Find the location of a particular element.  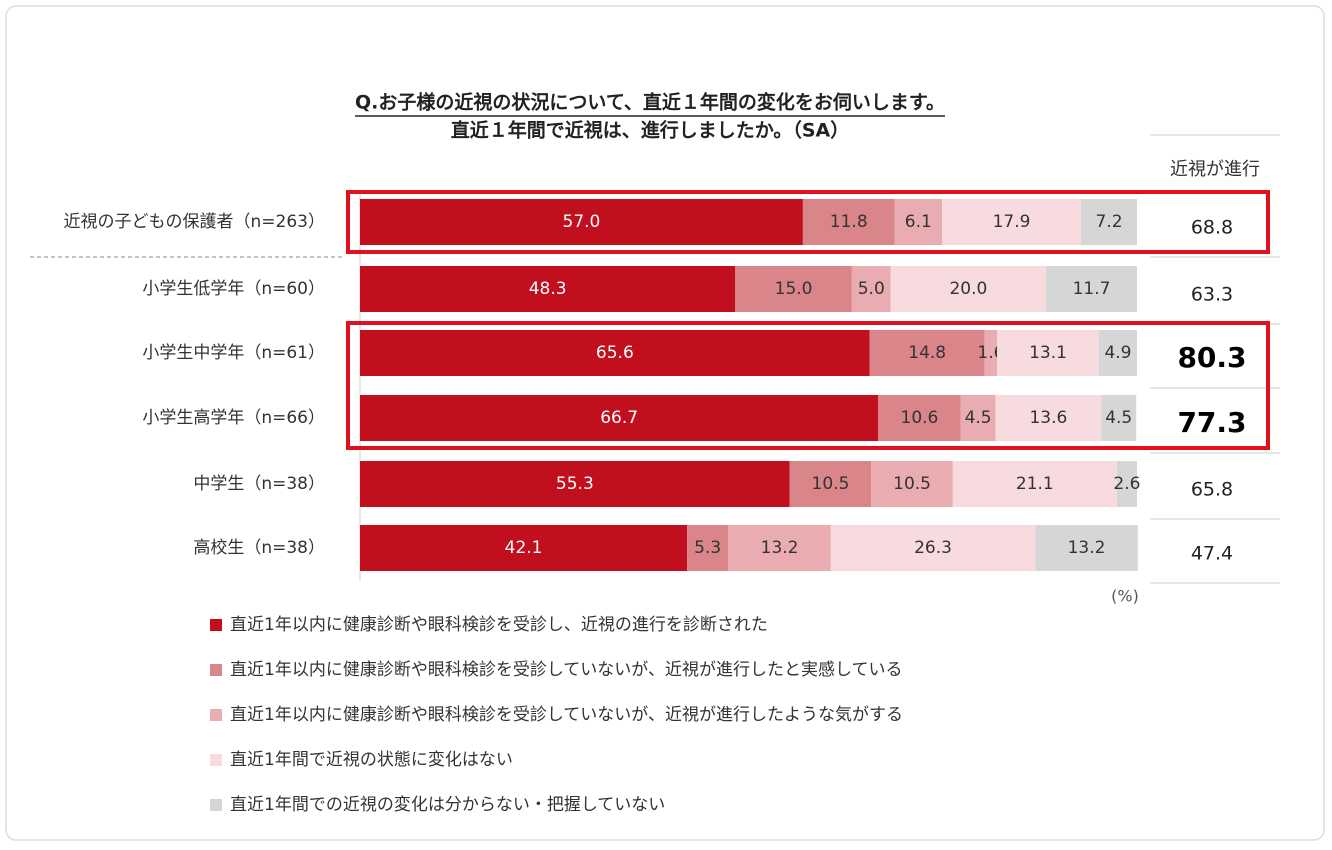

legend-label: 直近1年以内に健康診断や眼科検診を受診していないが、近視が進行したと実感している is located at coordinates (566, 670).